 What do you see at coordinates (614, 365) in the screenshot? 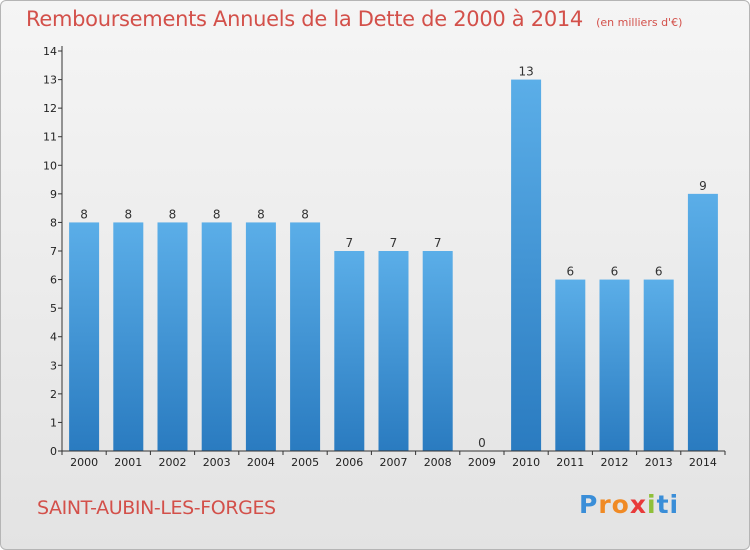
I see `bar-2012` at bounding box center [614, 365].